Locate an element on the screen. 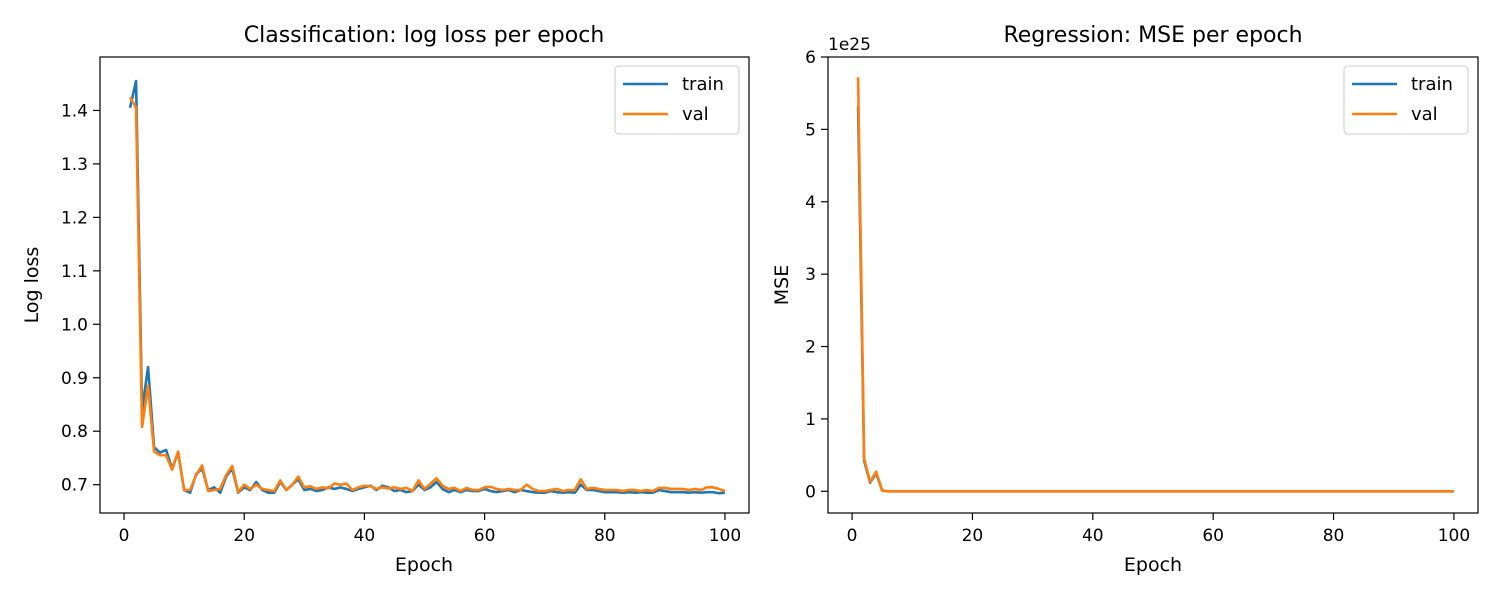 The width and height of the screenshot is (1500, 600). y-tick-label: 0 is located at coordinates (810, 492).